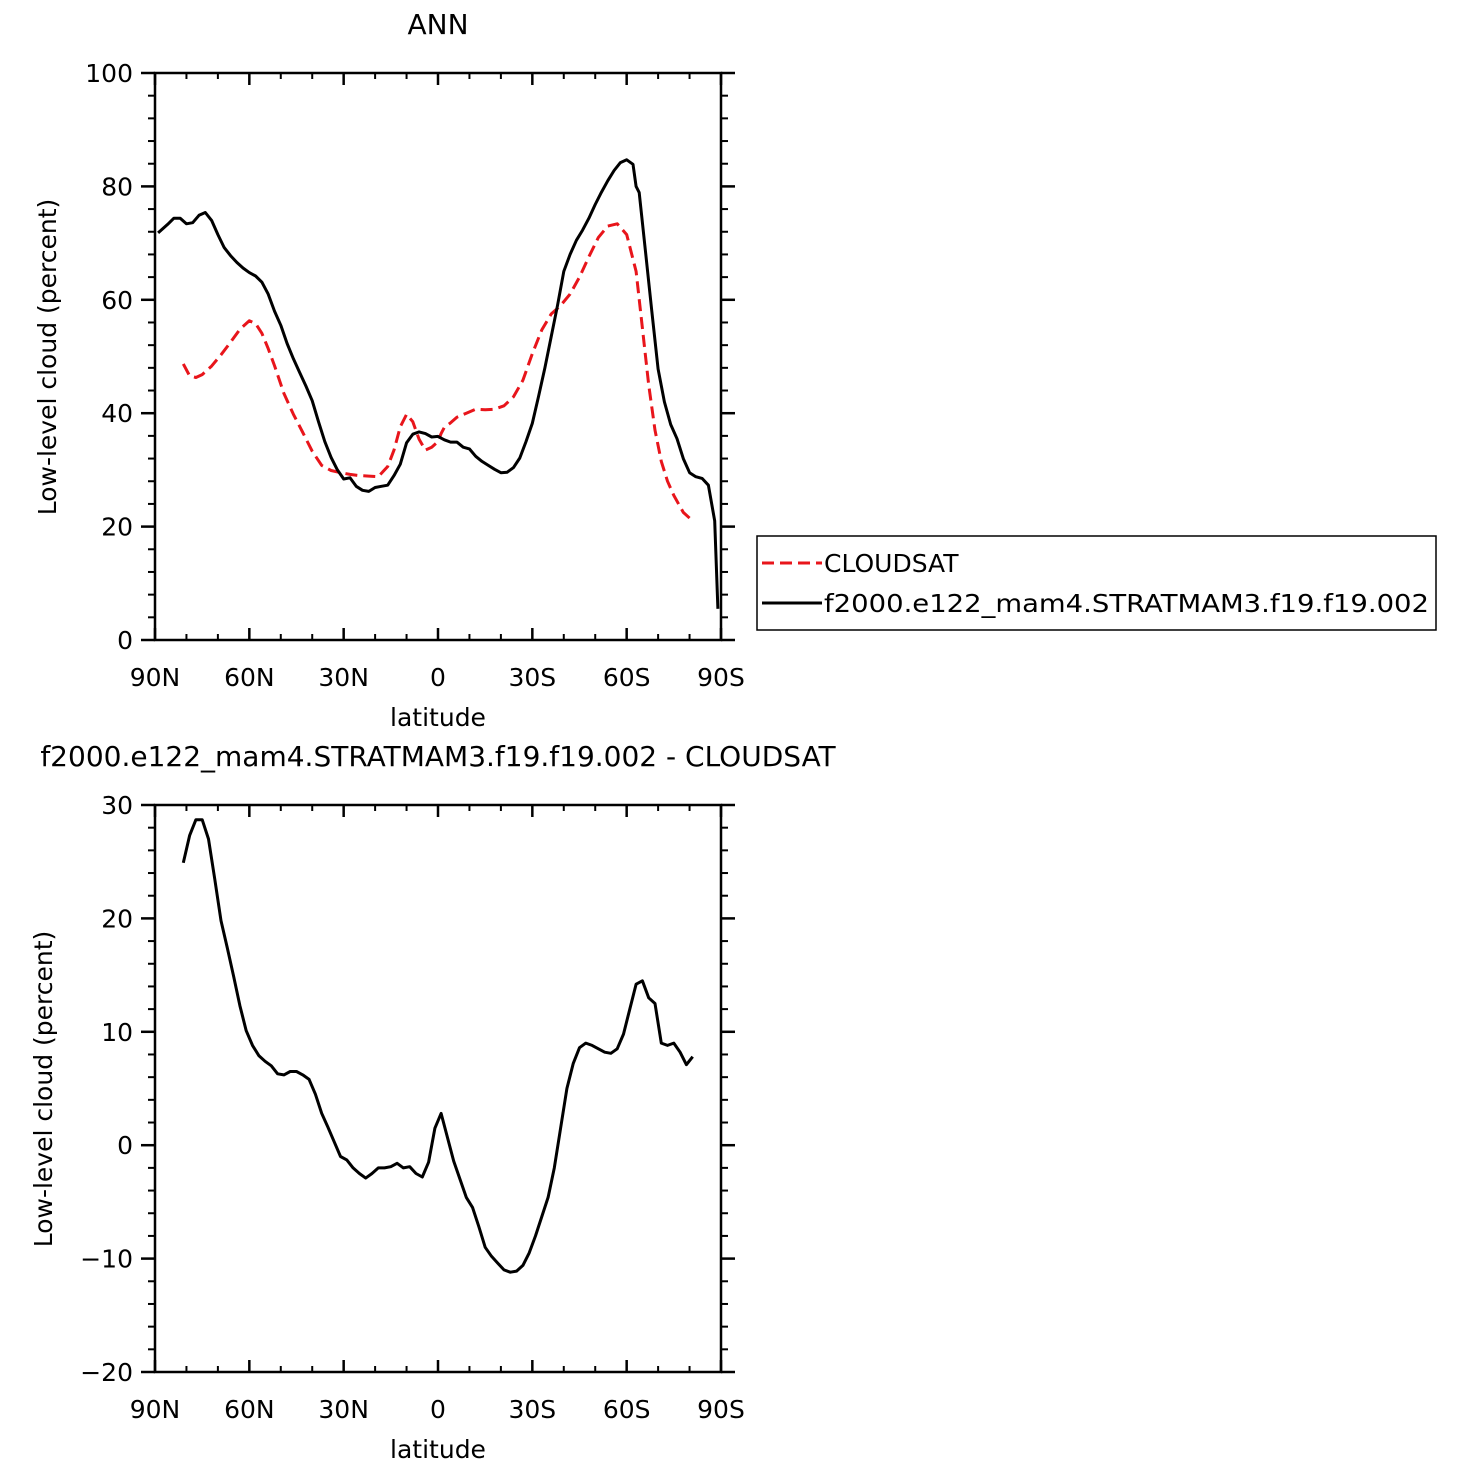 The width and height of the screenshot is (1472, 1474). Describe the element at coordinates (117, 413) in the screenshot. I see `y-tick-label: 40` at that location.